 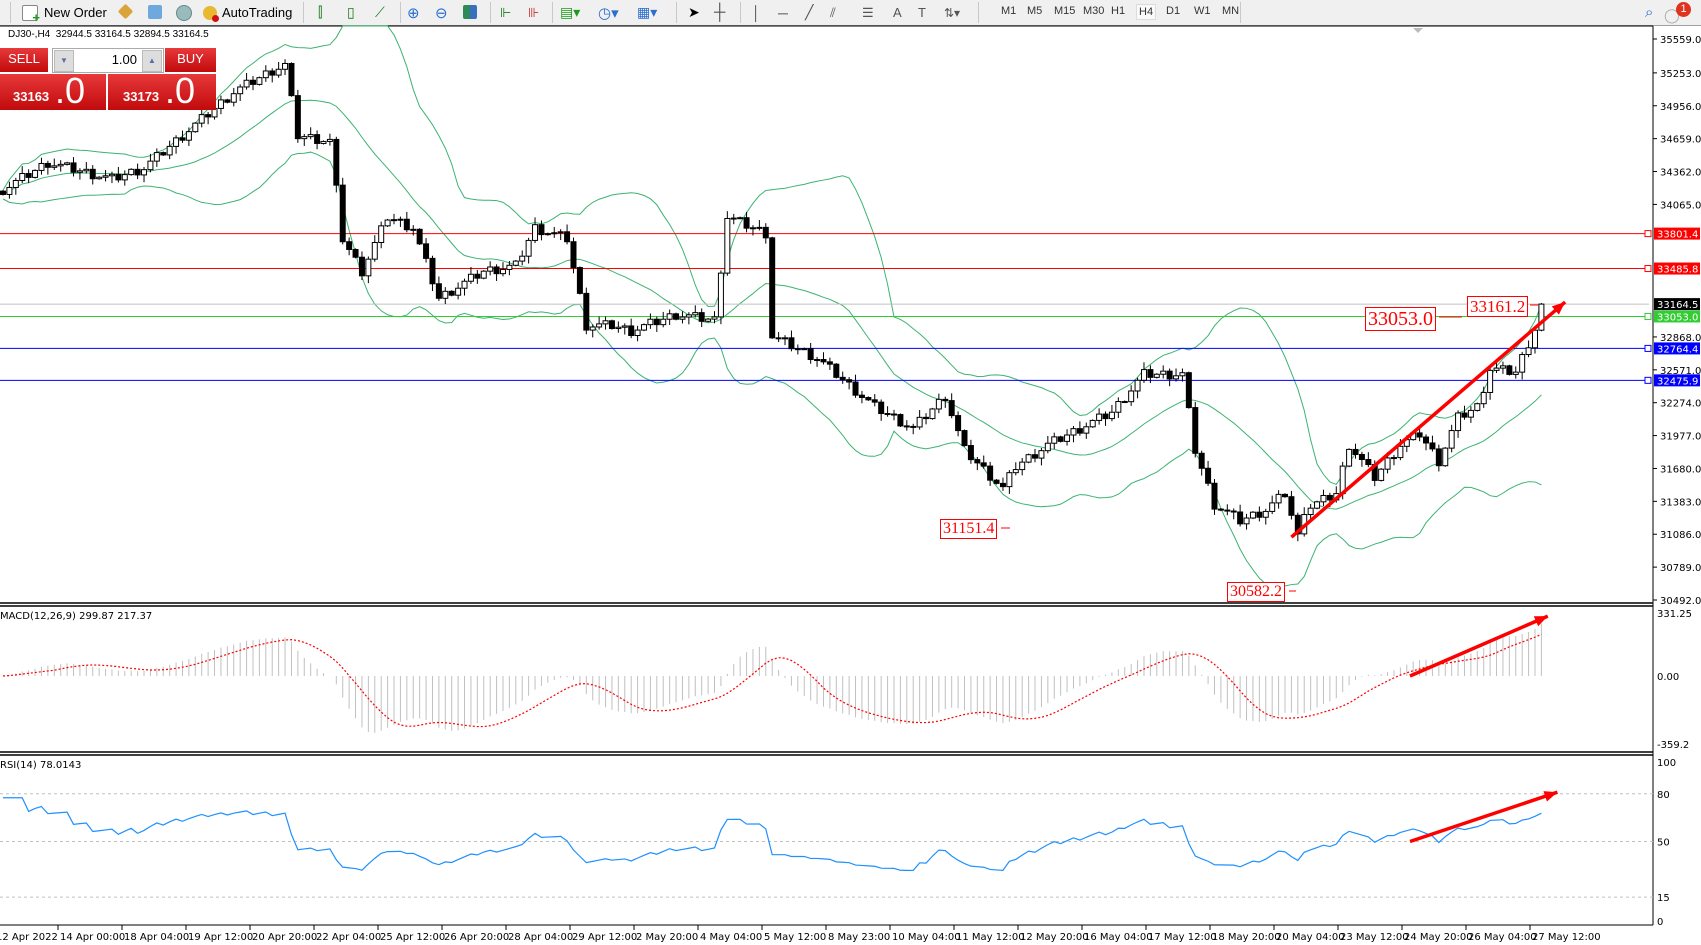 What do you see at coordinates (1094, 11) in the screenshot?
I see `timeframe-m30: M30` at bounding box center [1094, 11].